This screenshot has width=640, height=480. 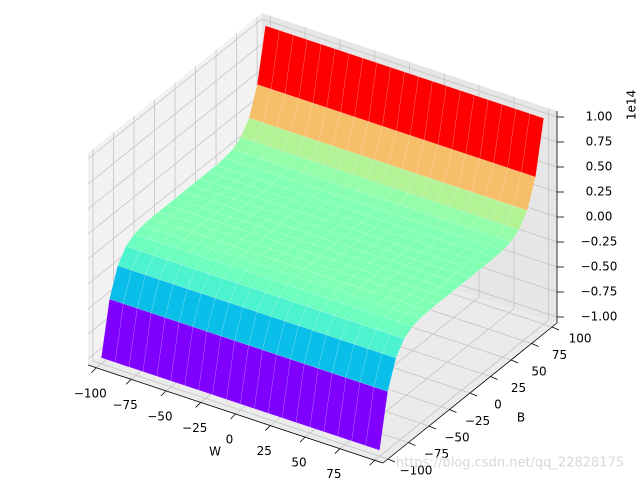 What do you see at coordinates (599, 242) in the screenshot?
I see `z-tick-label: −0.25` at bounding box center [599, 242].